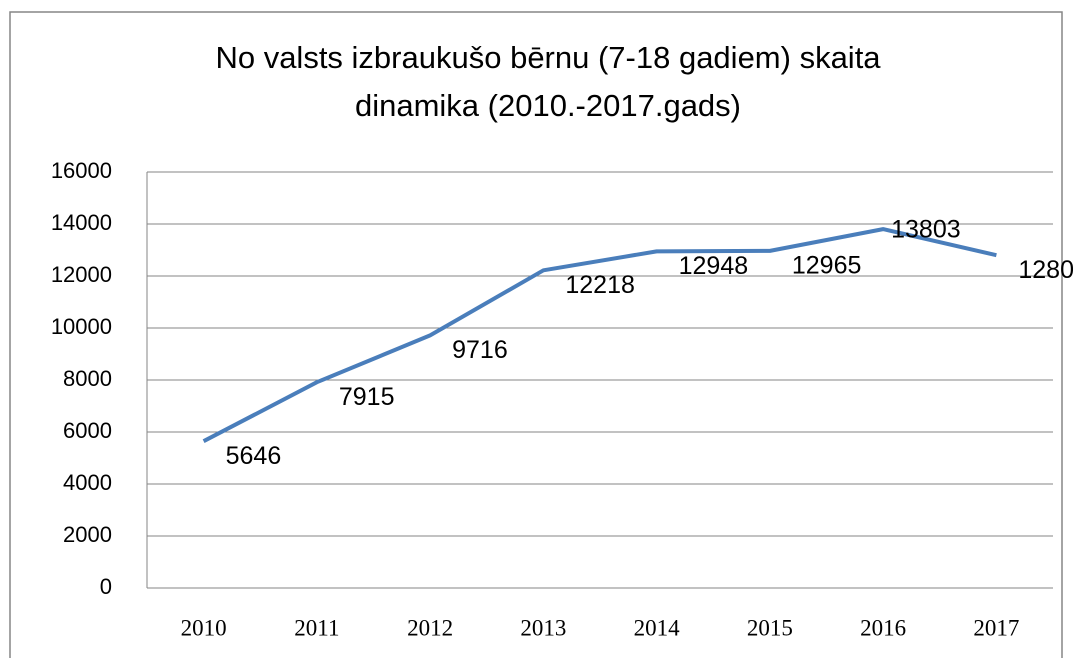 The image size is (1073, 658). Describe the element at coordinates (543, 627) in the screenshot. I see `x-tick-label: 2013` at that location.